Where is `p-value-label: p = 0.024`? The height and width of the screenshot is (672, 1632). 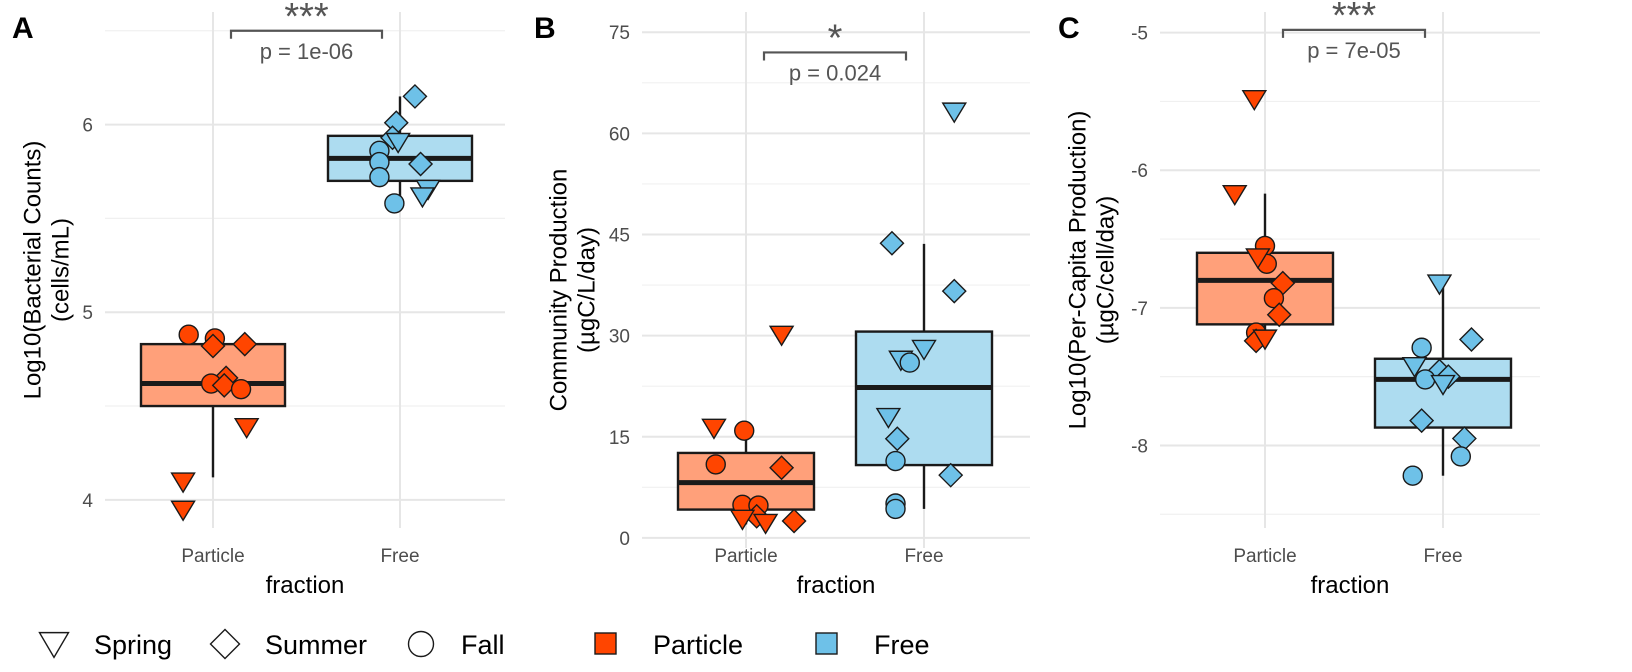
p-value-label: p = 0.024 is located at coordinates (835, 72).